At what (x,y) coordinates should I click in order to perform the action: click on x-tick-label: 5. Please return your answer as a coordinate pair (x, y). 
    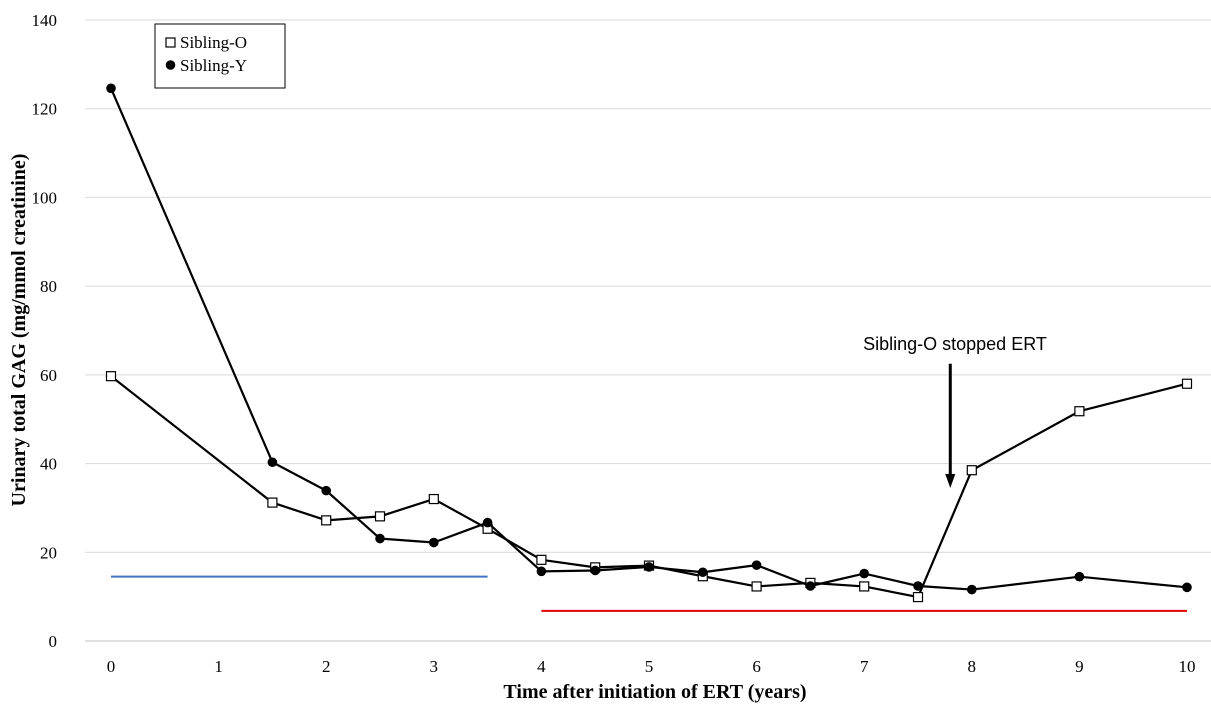
    Looking at the image, I should click on (649, 666).